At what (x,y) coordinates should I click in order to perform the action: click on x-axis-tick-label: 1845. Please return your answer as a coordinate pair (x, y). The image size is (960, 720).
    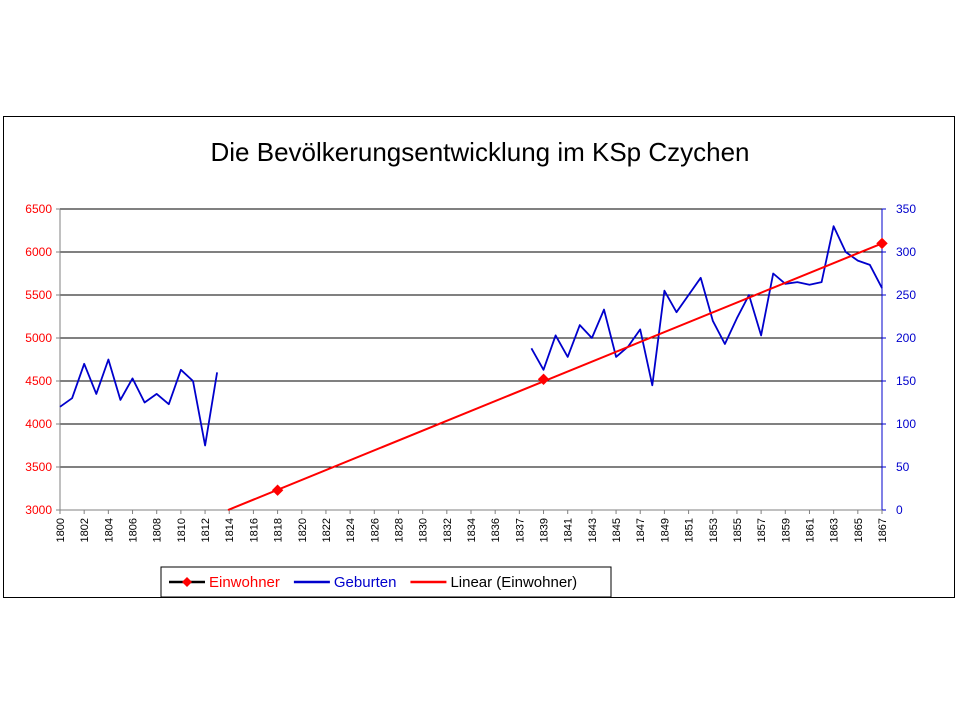
    Looking at the image, I should click on (617, 530).